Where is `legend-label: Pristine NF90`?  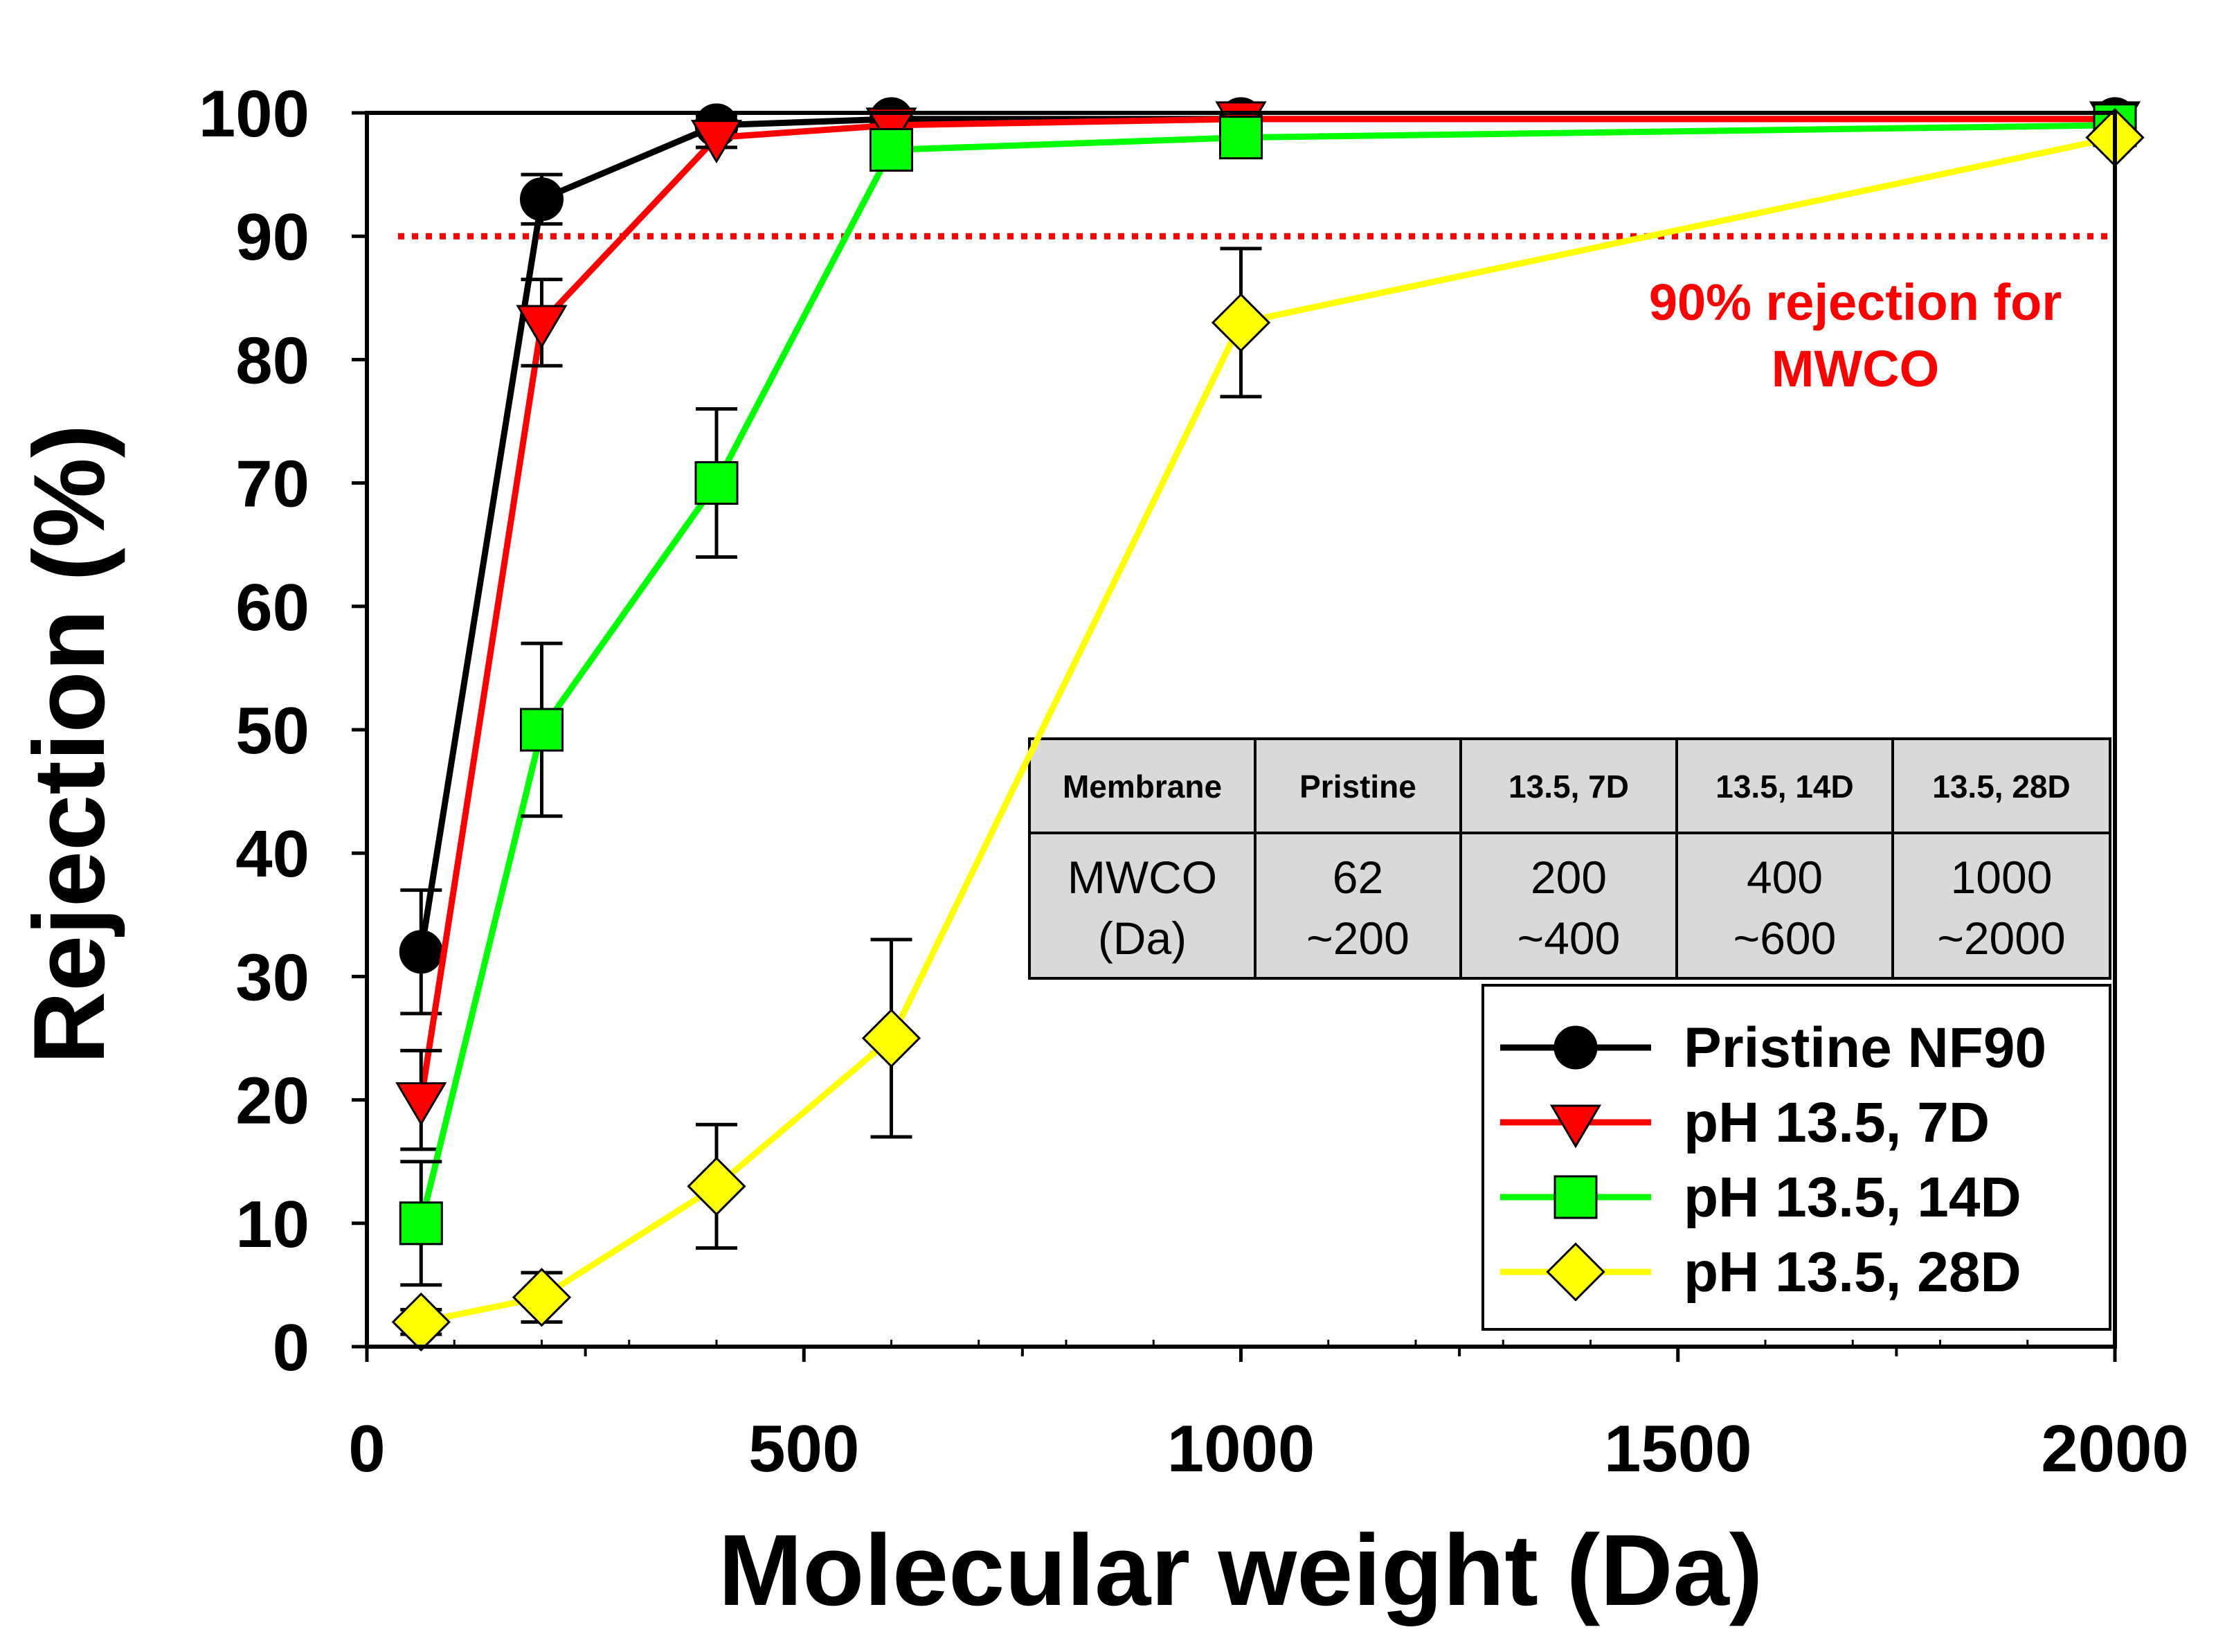
legend-label: Pristine NF90 is located at coordinates (1865, 1047).